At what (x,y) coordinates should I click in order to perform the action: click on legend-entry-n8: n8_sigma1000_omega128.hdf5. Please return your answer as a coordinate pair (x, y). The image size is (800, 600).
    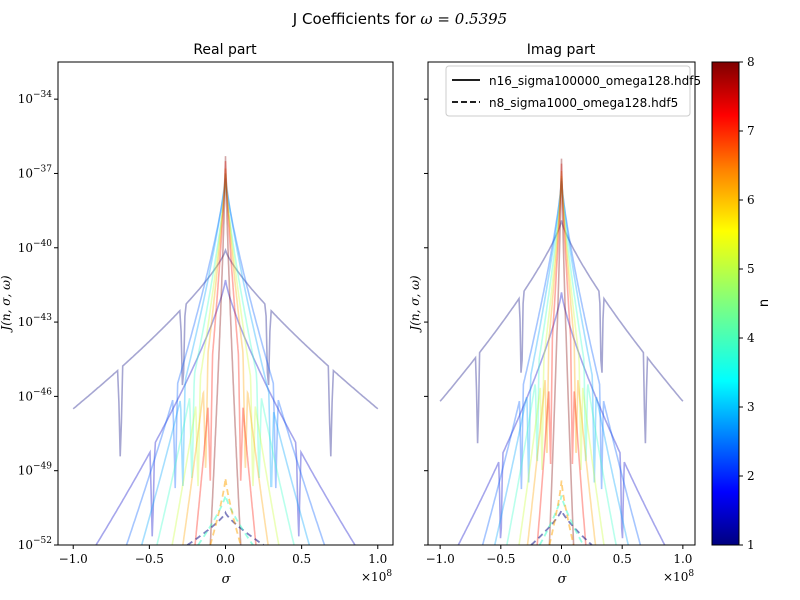
    Looking at the image, I should click on (583, 103).